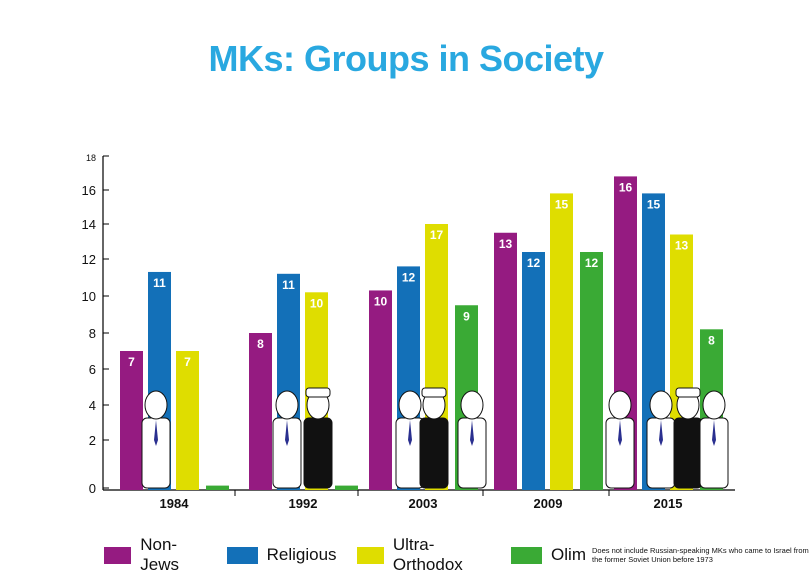  What do you see at coordinates (175, 503) in the screenshot?
I see `x-tick-label: 1984` at bounding box center [175, 503].